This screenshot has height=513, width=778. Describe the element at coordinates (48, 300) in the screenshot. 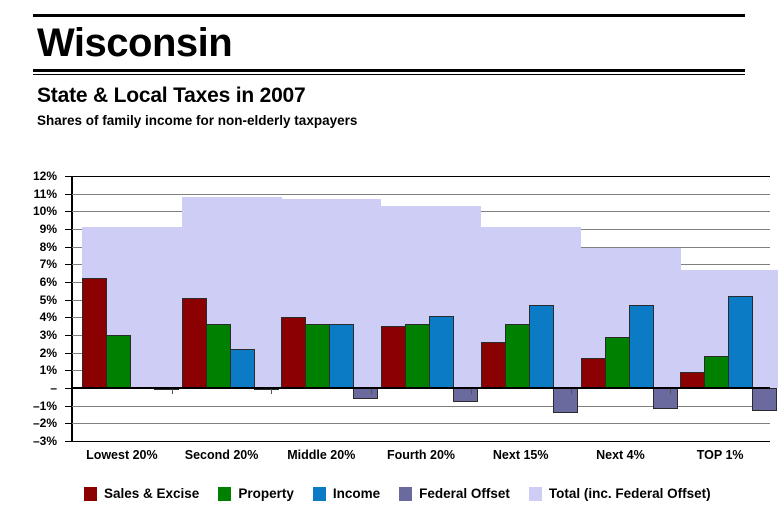

I see `y-axis-label: 5%` at that location.